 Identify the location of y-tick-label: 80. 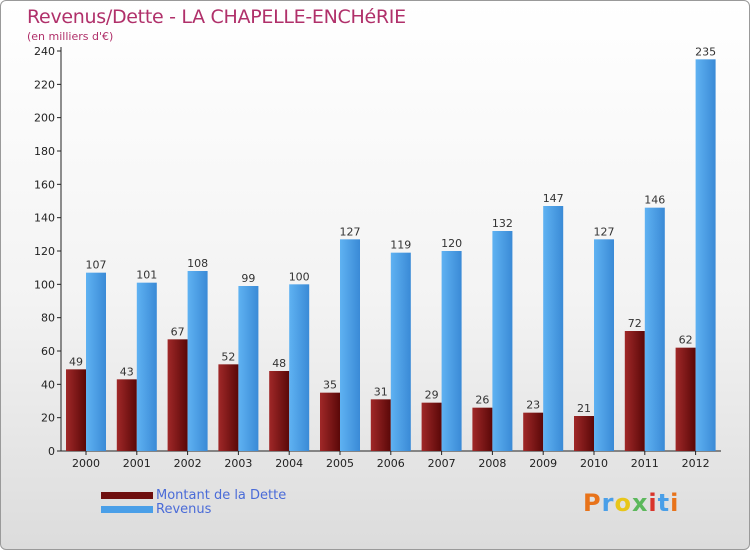
(48, 318).